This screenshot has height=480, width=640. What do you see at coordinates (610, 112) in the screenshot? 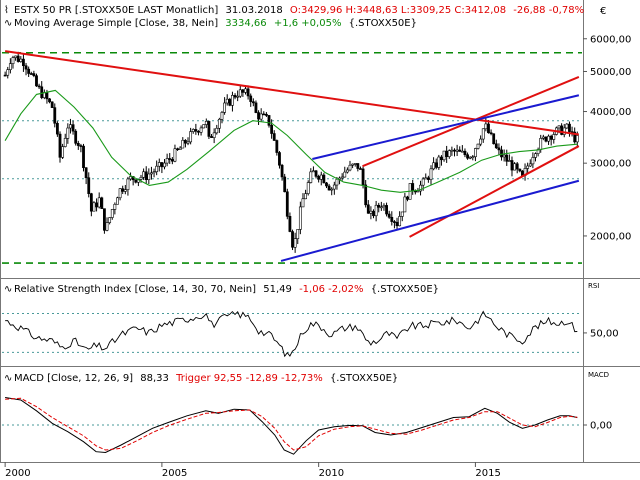
I see `price-tick-label: 4000,00` at bounding box center [610, 112].